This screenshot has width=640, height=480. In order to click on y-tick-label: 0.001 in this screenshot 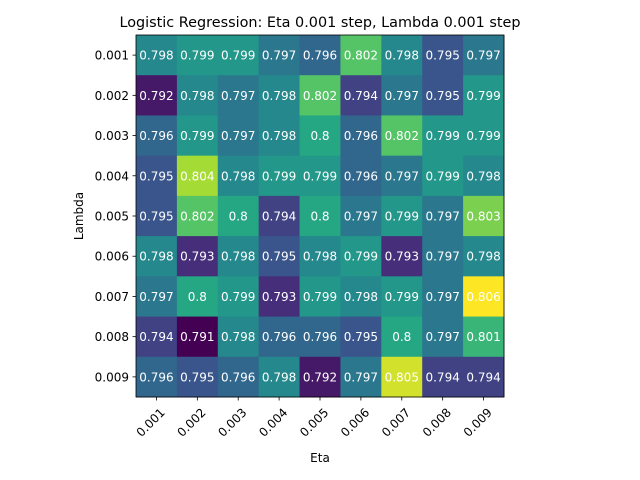, I will do `click(112, 56)`.